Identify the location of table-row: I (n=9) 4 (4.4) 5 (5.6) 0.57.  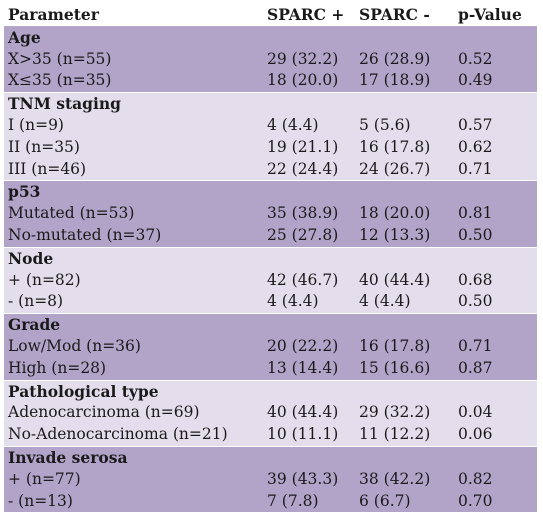
(270, 125).